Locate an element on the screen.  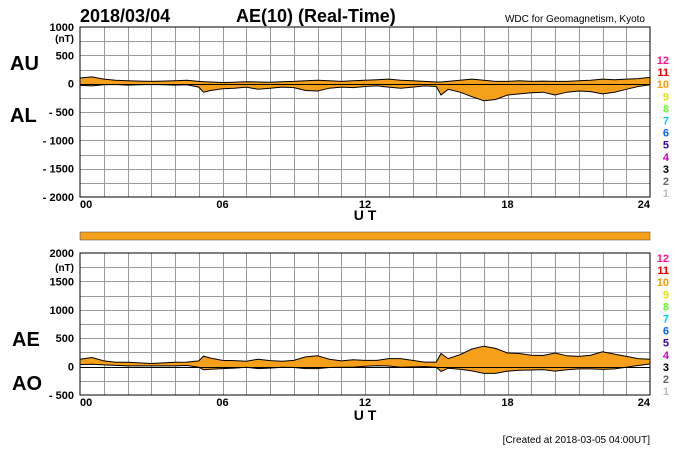
panel-1-x-label: U T is located at coordinates (365, 215).